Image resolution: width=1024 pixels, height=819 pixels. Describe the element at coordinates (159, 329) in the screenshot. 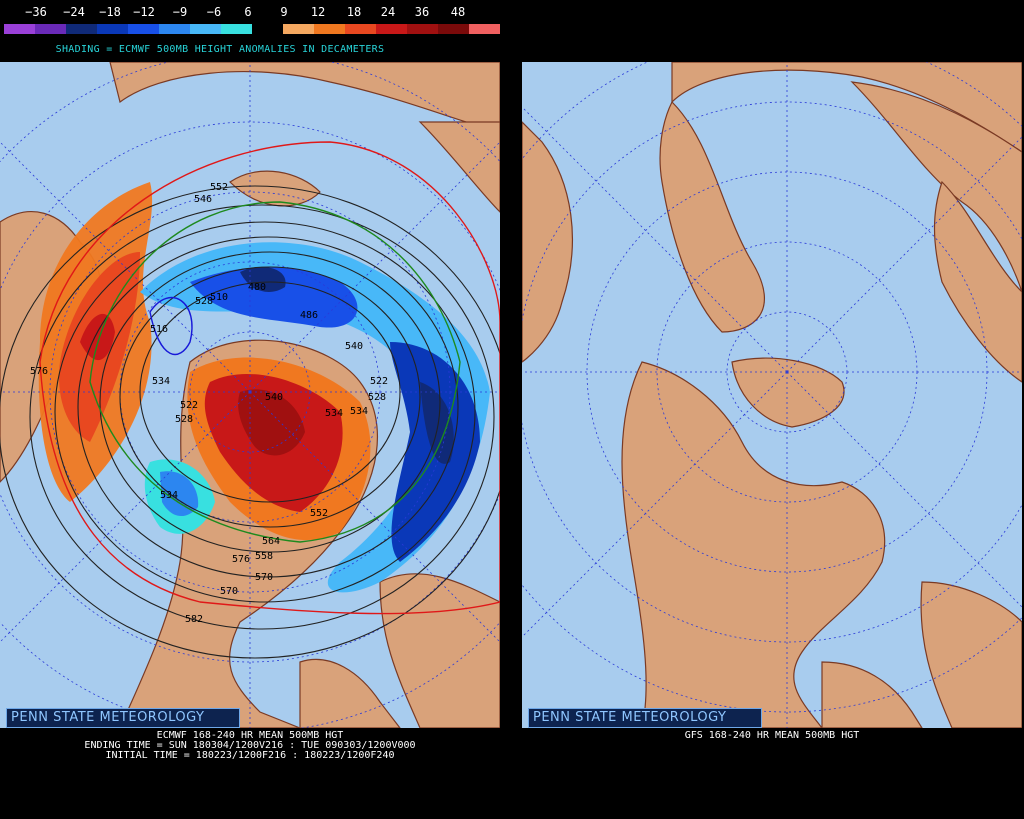

I see `contour-label: 516` at that location.